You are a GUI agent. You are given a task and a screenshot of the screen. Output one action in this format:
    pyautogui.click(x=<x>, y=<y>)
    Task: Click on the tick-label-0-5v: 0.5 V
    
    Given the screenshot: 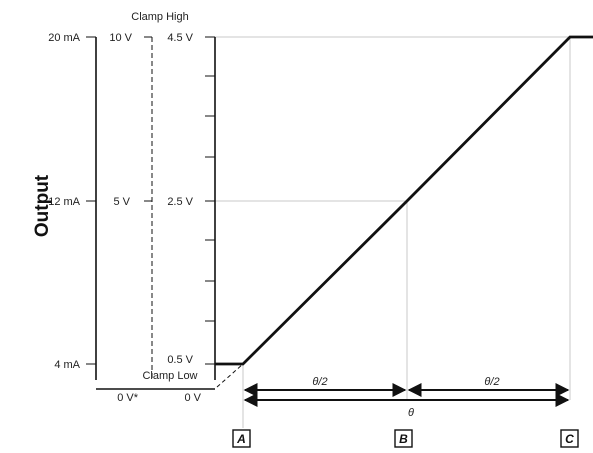 What is the action you would take?
    pyautogui.click(x=180, y=360)
    